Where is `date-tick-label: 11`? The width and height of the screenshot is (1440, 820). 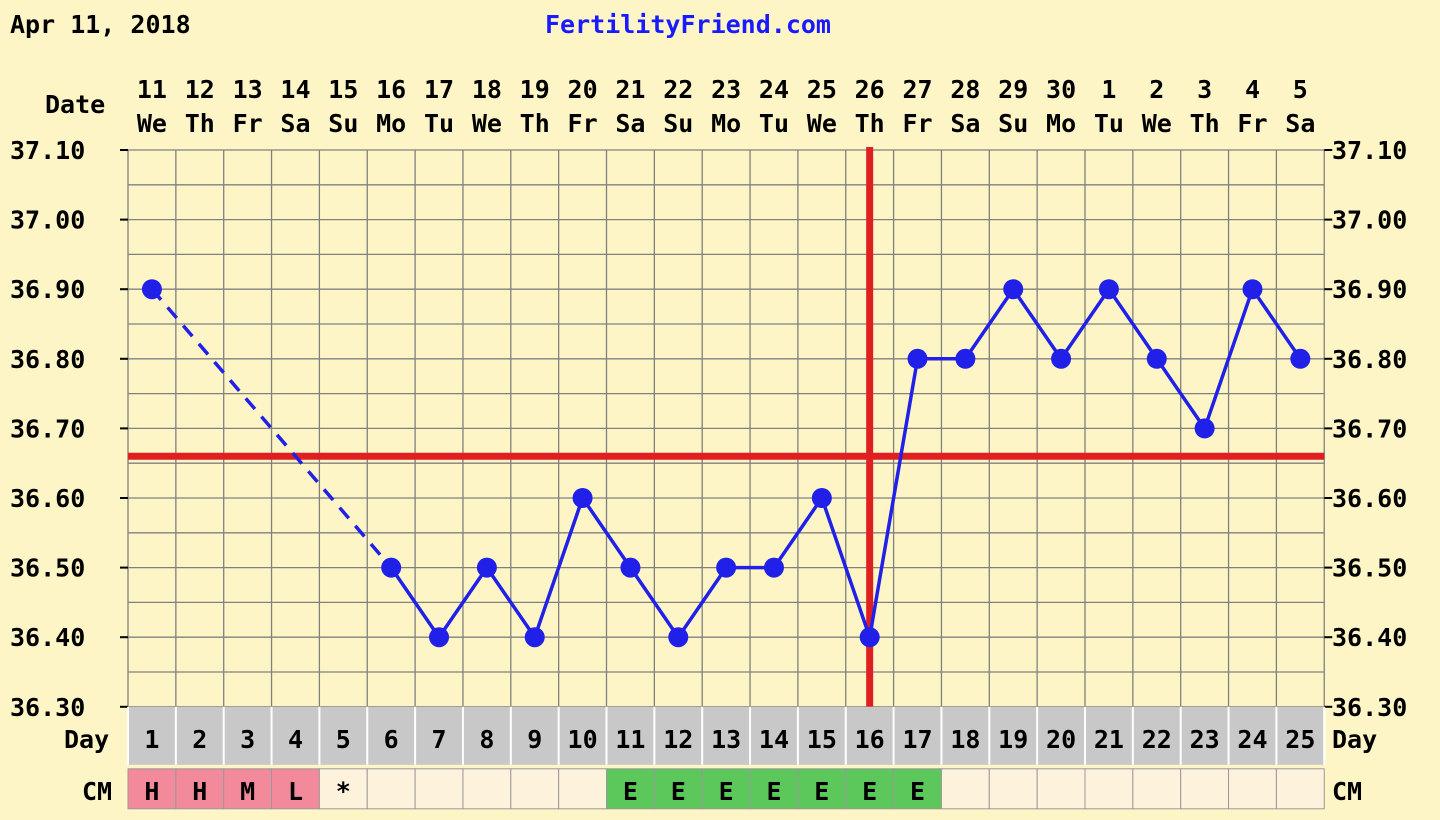 date-tick-label: 11 is located at coordinates (152, 89).